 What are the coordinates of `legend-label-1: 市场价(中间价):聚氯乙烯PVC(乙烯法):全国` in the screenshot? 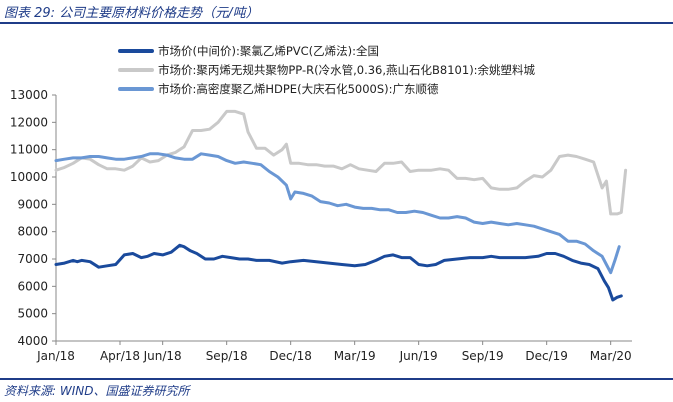 It's located at (268, 51).